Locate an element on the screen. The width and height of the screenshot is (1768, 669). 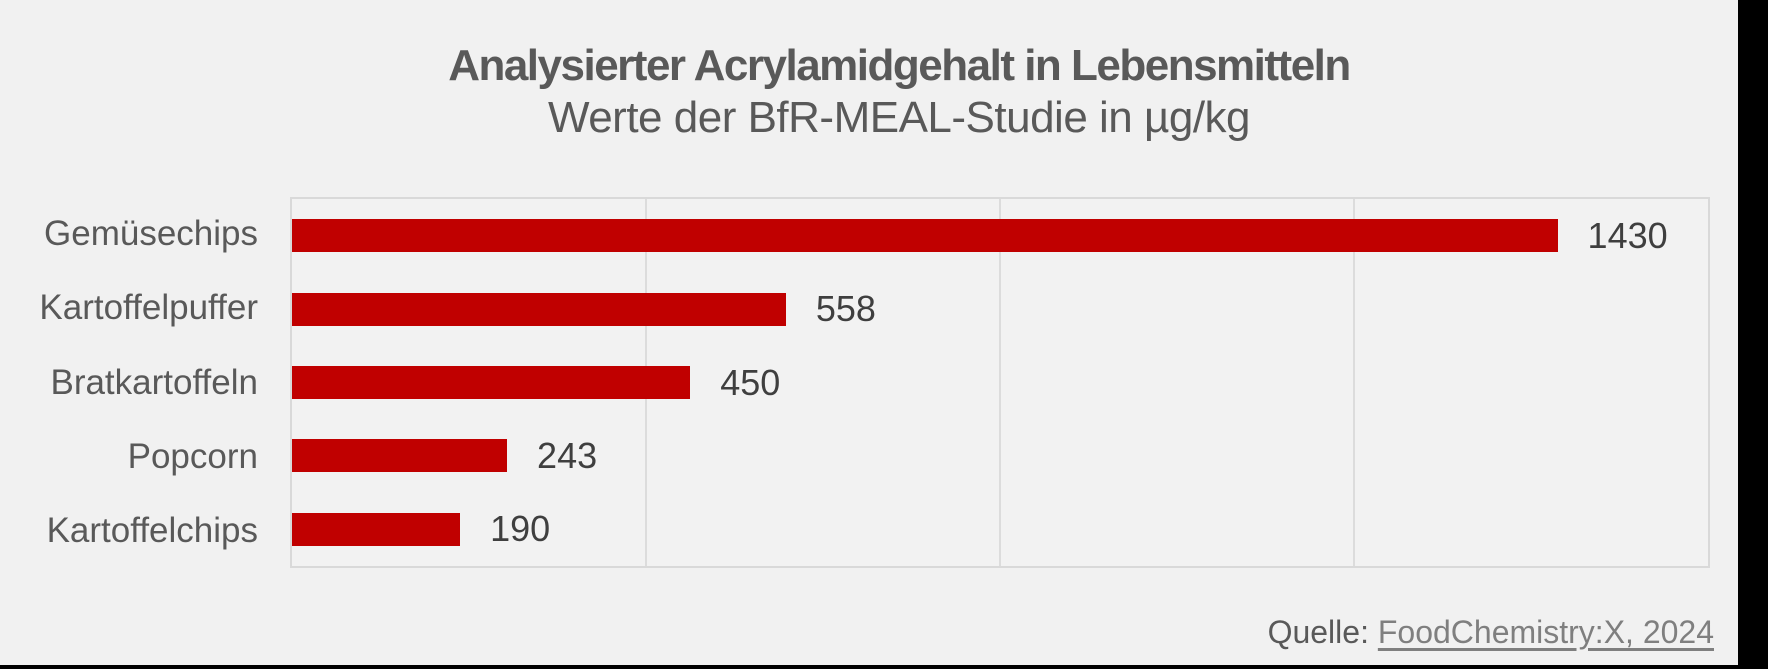
value-label: 558 is located at coordinates (845, 309).